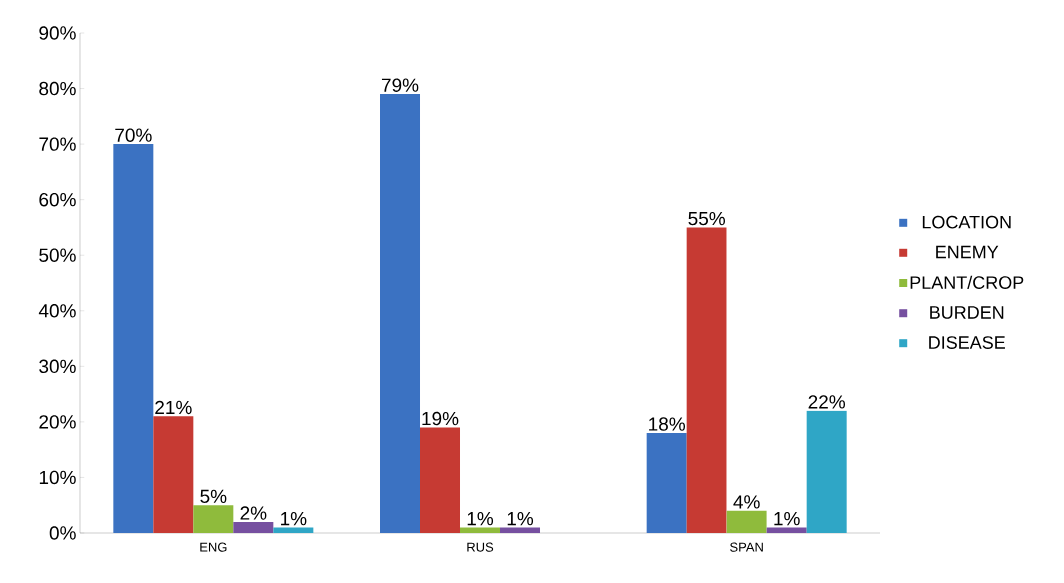 This screenshot has height=583, width=1064. What do you see at coordinates (440, 418) in the screenshot?
I see `data-label: 19%` at bounding box center [440, 418].